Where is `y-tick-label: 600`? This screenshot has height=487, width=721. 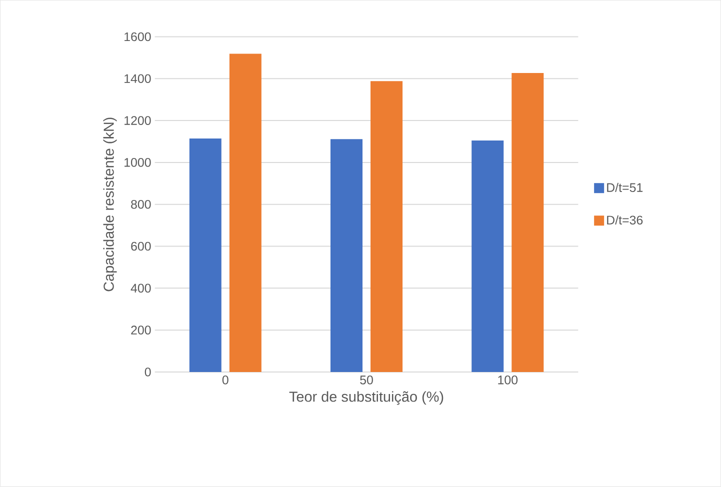
y-tick-label: 600 is located at coordinates (141, 246).